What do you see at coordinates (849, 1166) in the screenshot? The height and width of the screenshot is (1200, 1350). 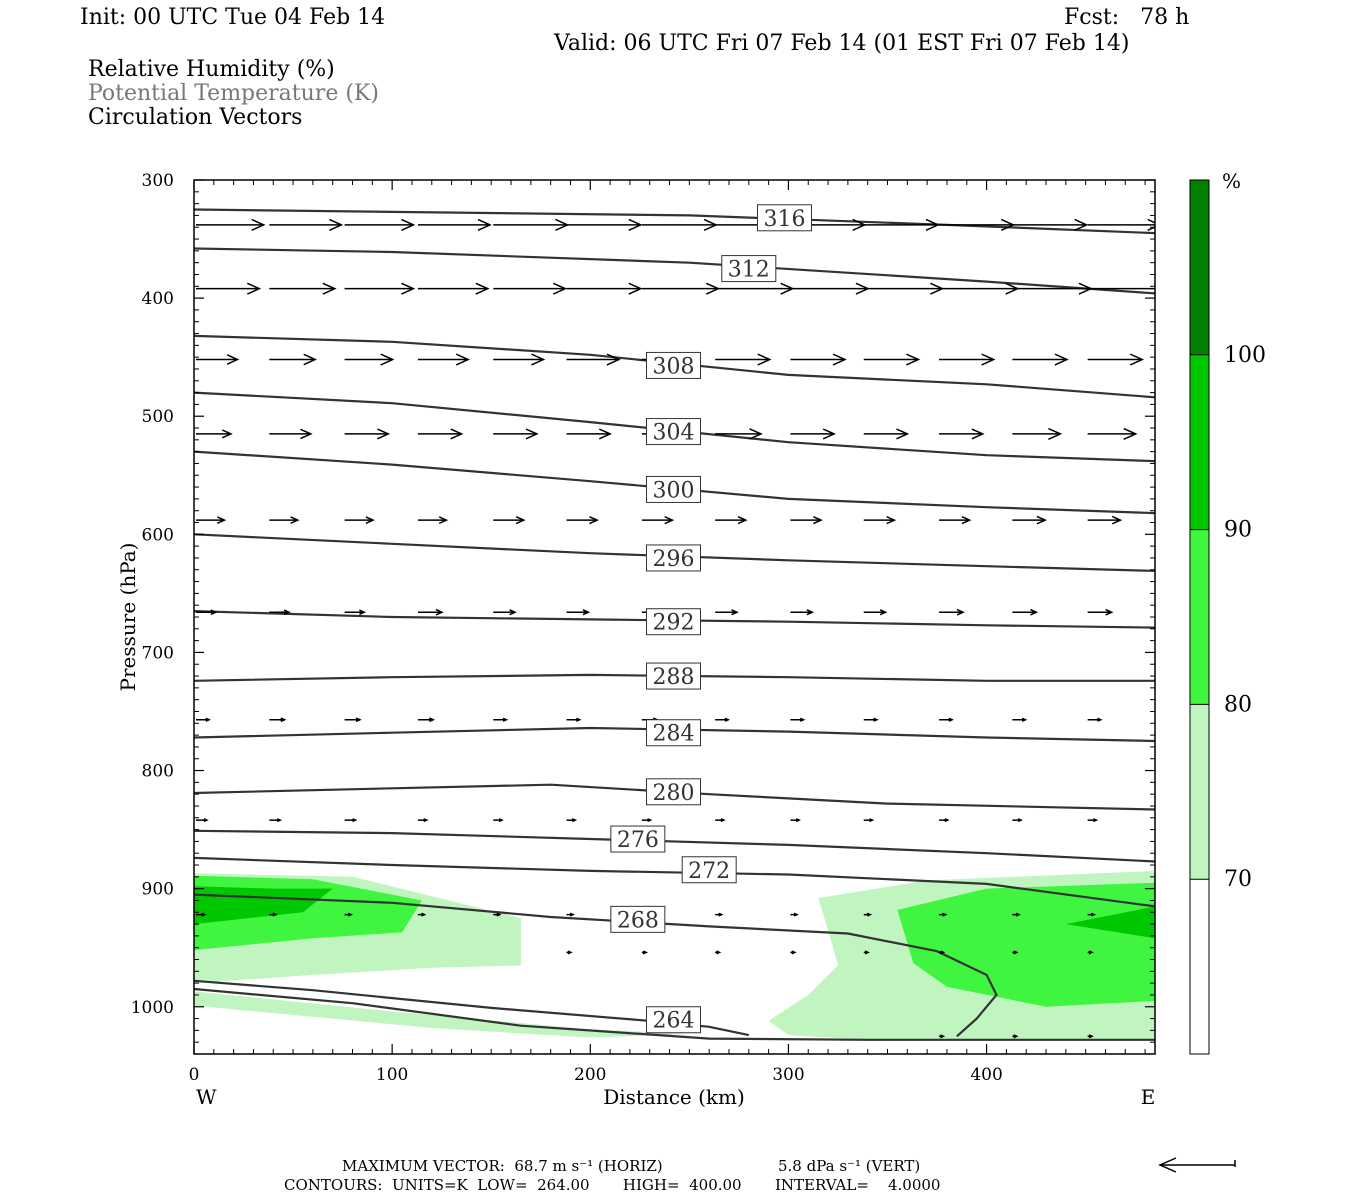 I see `max-vector-vertical: 5.8 dPa s⁻¹ (VERT)` at bounding box center [849, 1166].